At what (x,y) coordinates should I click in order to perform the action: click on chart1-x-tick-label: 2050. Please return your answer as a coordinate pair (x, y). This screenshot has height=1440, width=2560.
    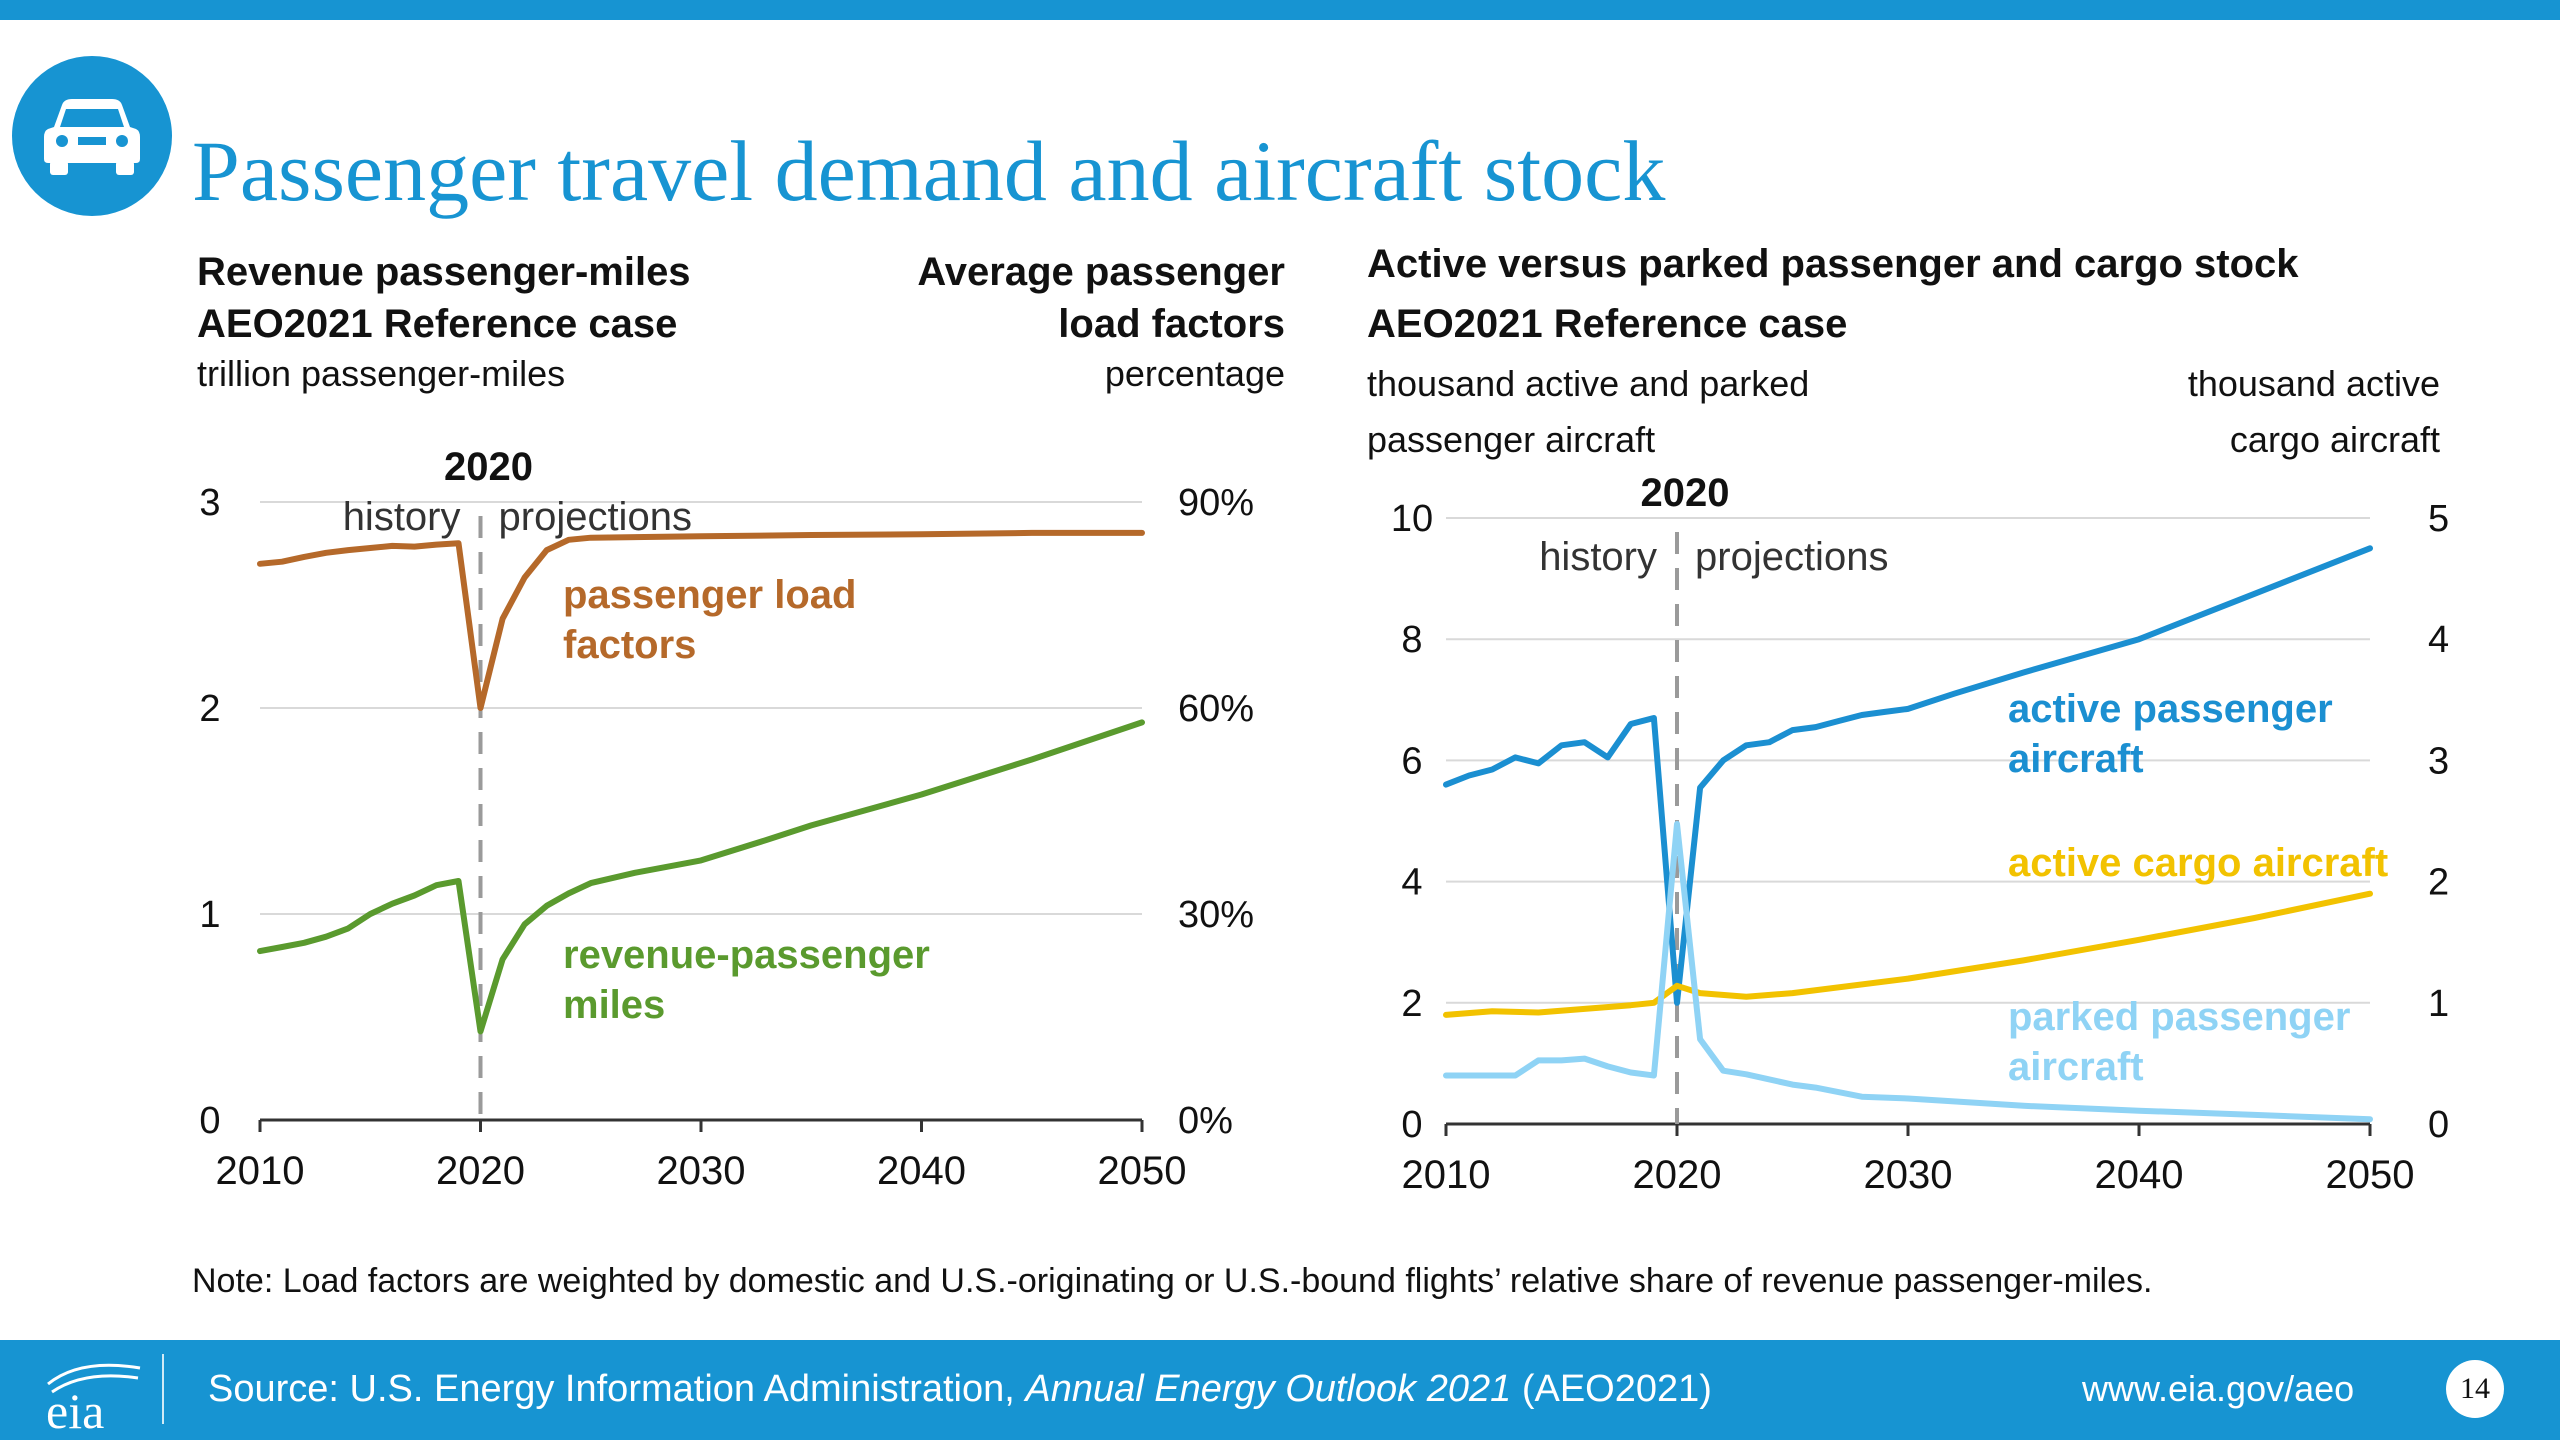
    Looking at the image, I should click on (1142, 1171).